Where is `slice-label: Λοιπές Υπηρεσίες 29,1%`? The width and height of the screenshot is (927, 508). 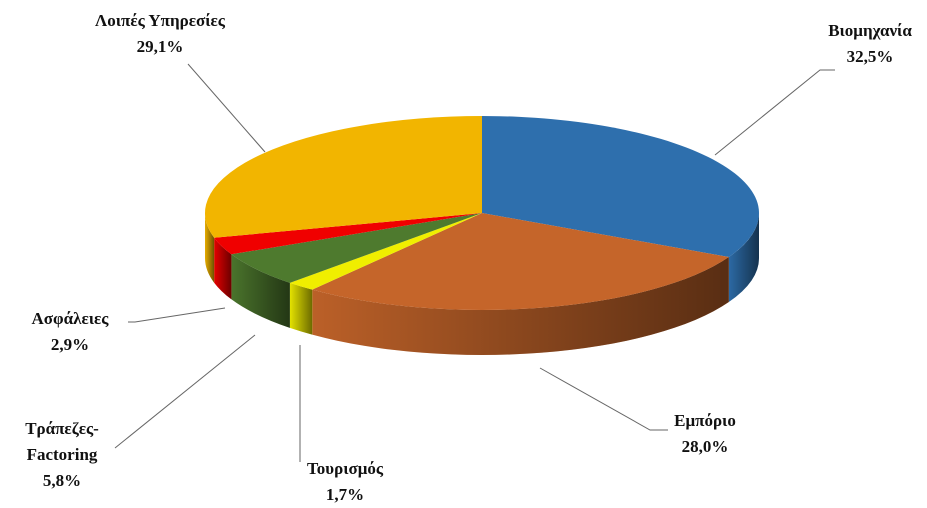
slice-label: Λοιπές Υπηρεσίες 29,1% is located at coordinates (160, 34).